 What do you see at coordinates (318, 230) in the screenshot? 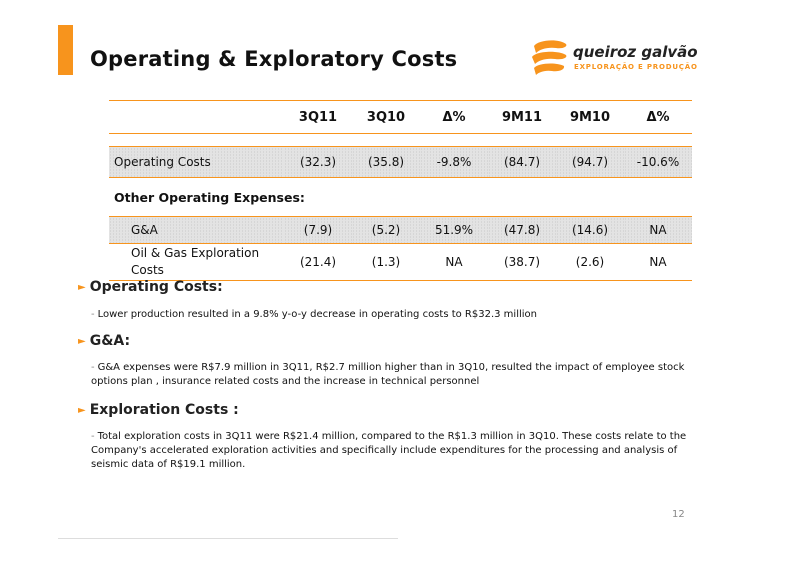
I see `table-cell: (7.9)` at bounding box center [318, 230].